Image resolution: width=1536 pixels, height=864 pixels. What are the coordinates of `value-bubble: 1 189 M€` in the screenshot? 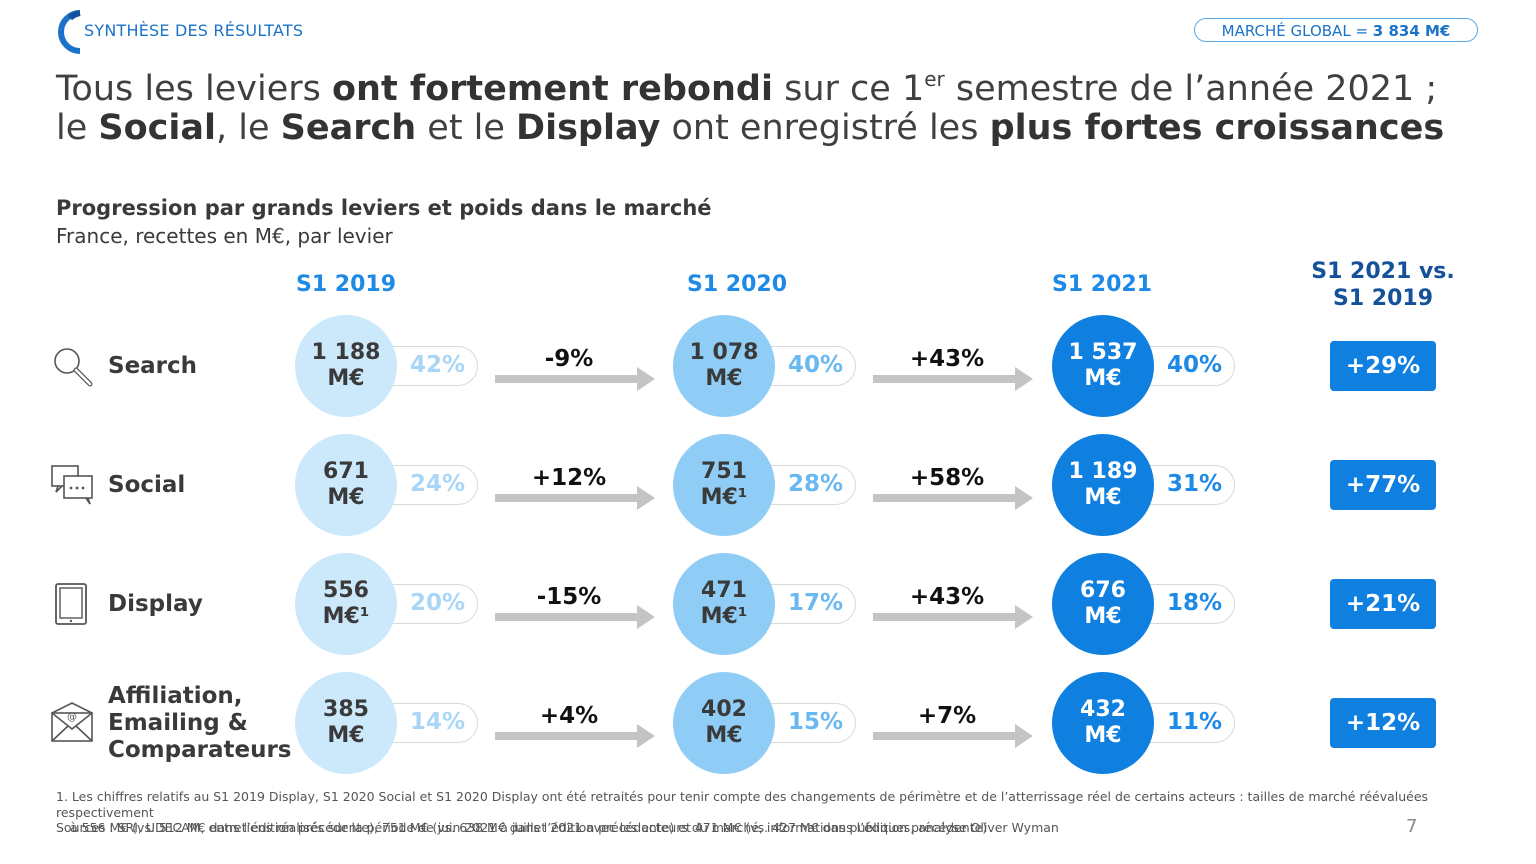 It's located at (1103, 485).